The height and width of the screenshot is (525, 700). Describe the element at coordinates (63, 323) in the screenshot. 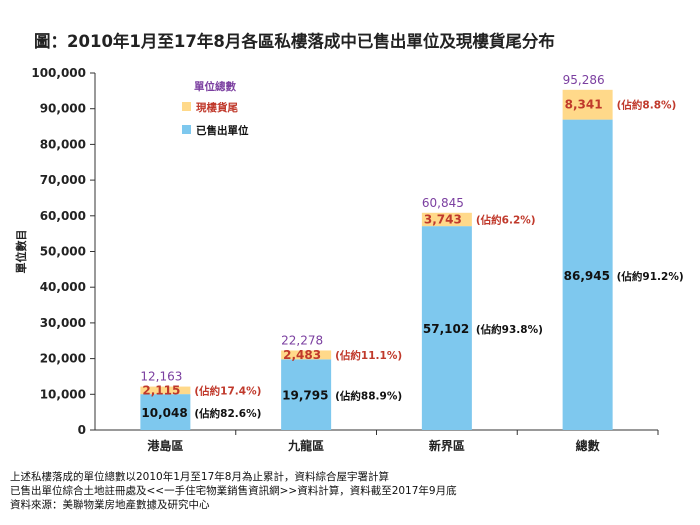

I see `y-tick-label: 30,000` at that location.